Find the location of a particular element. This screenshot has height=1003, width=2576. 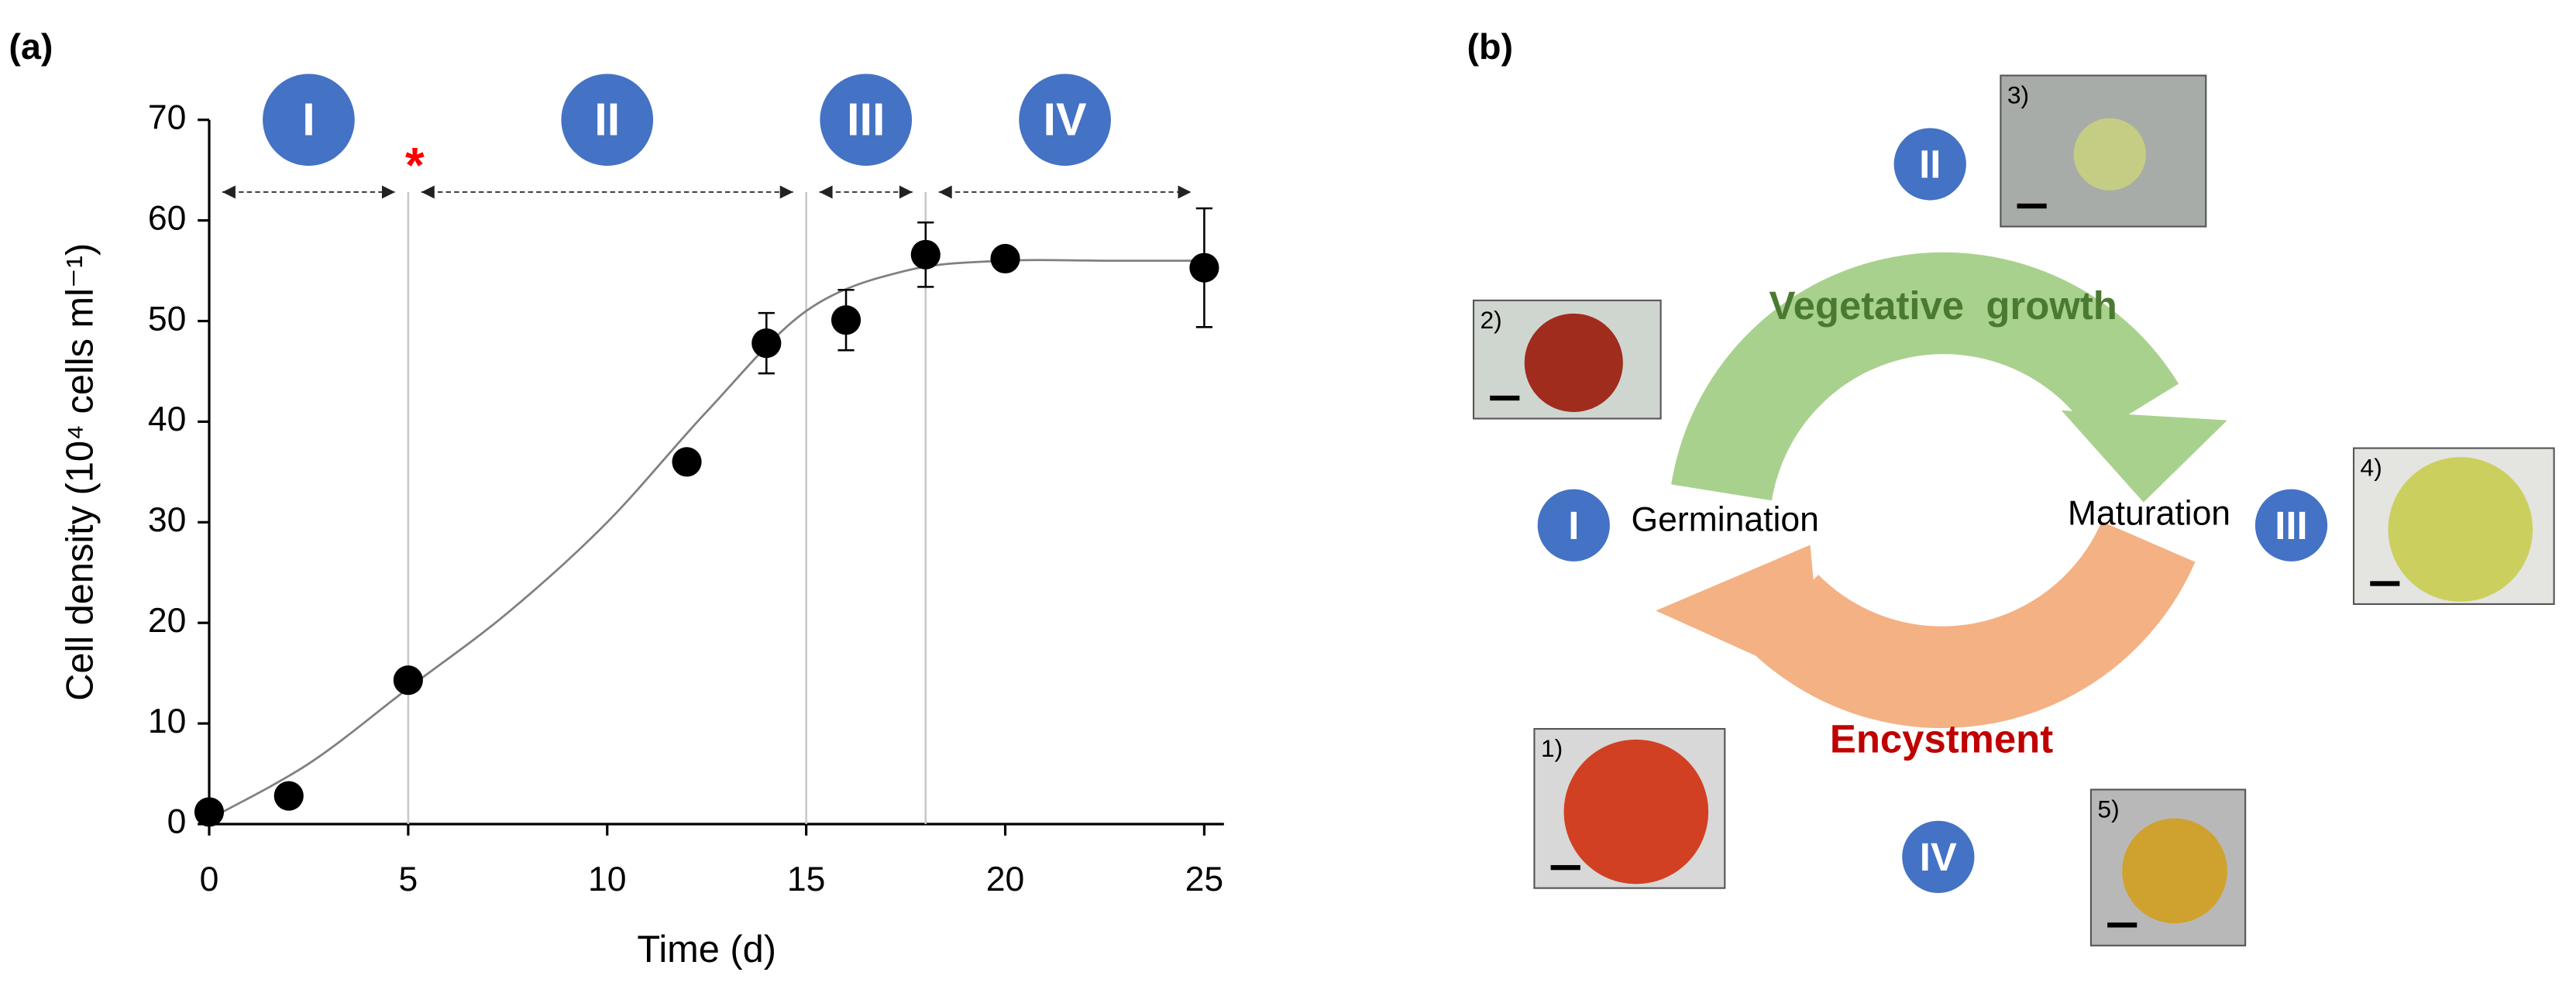

image-label: 1) is located at coordinates (1552, 748).